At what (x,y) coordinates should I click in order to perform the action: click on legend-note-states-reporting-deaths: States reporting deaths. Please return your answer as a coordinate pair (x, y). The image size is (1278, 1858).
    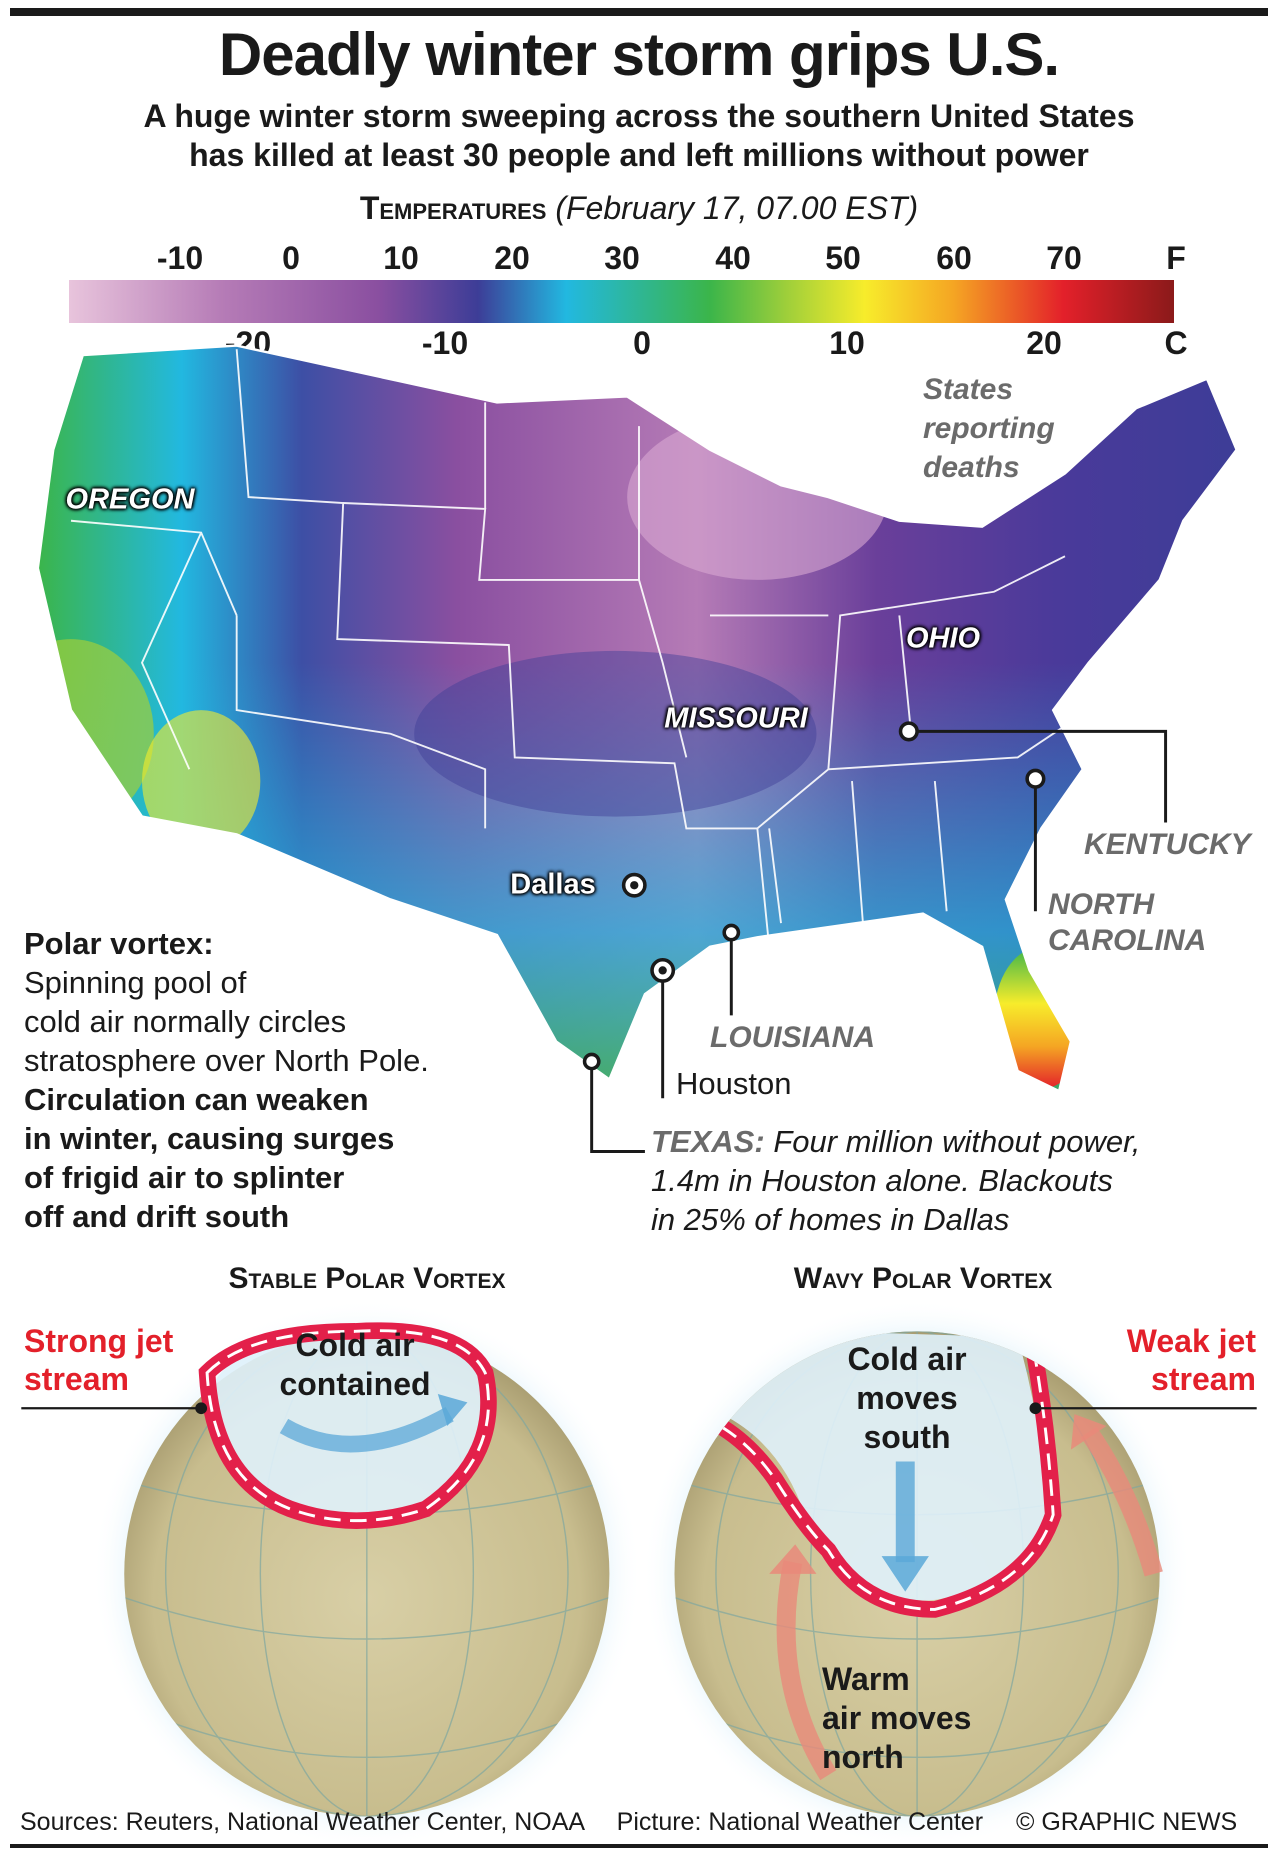
    Looking at the image, I should click on (989, 428).